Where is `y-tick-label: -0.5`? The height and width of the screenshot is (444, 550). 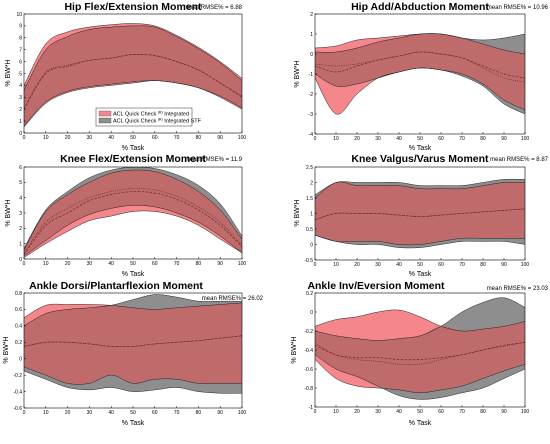
y-tick-label: -0.5 is located at coordinates (308, 261).